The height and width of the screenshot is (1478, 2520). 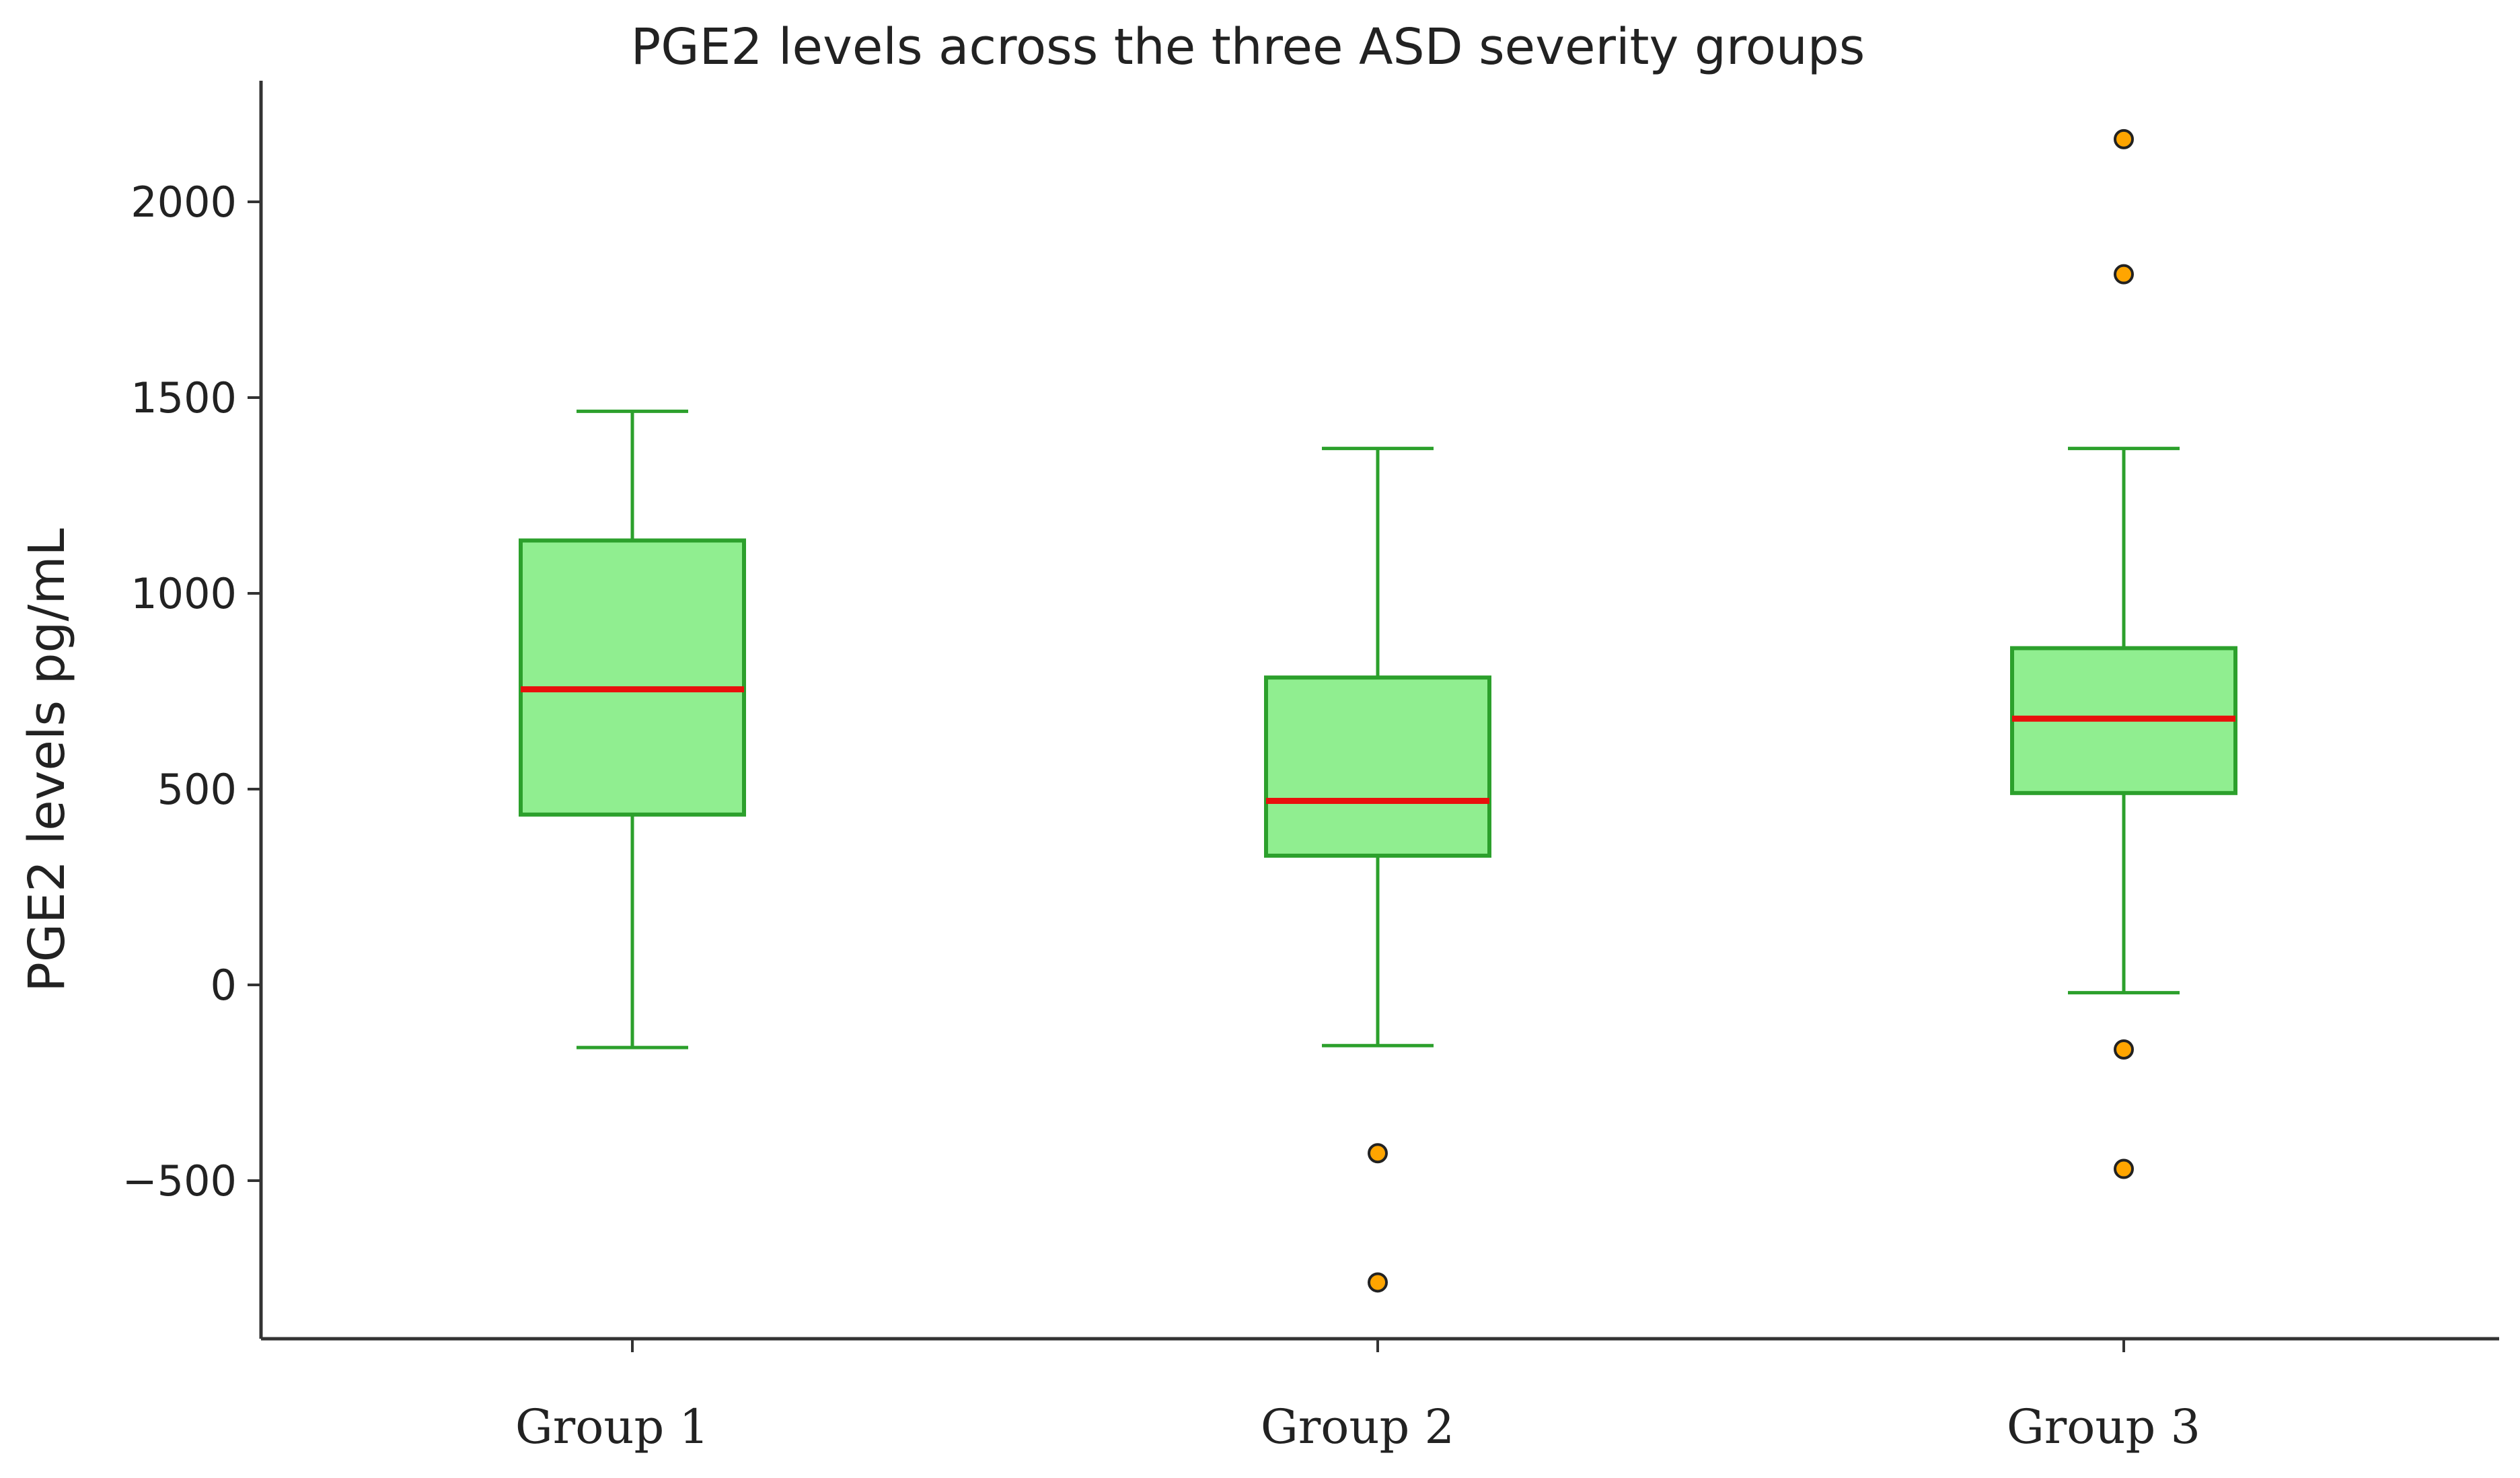 What do you see at coordinates (184, 397) in the screenshot?
I see `y-tick-label: 1500` at bounding box center [184, 397].